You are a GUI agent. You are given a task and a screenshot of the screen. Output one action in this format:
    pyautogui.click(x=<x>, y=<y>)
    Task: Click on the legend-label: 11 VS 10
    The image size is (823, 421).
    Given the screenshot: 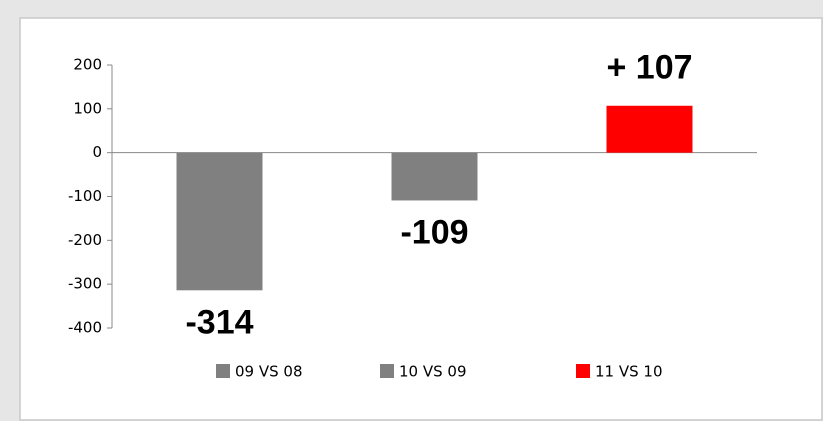 What is the action you would take?
    pyautogui.click(x=629, y=372)
    